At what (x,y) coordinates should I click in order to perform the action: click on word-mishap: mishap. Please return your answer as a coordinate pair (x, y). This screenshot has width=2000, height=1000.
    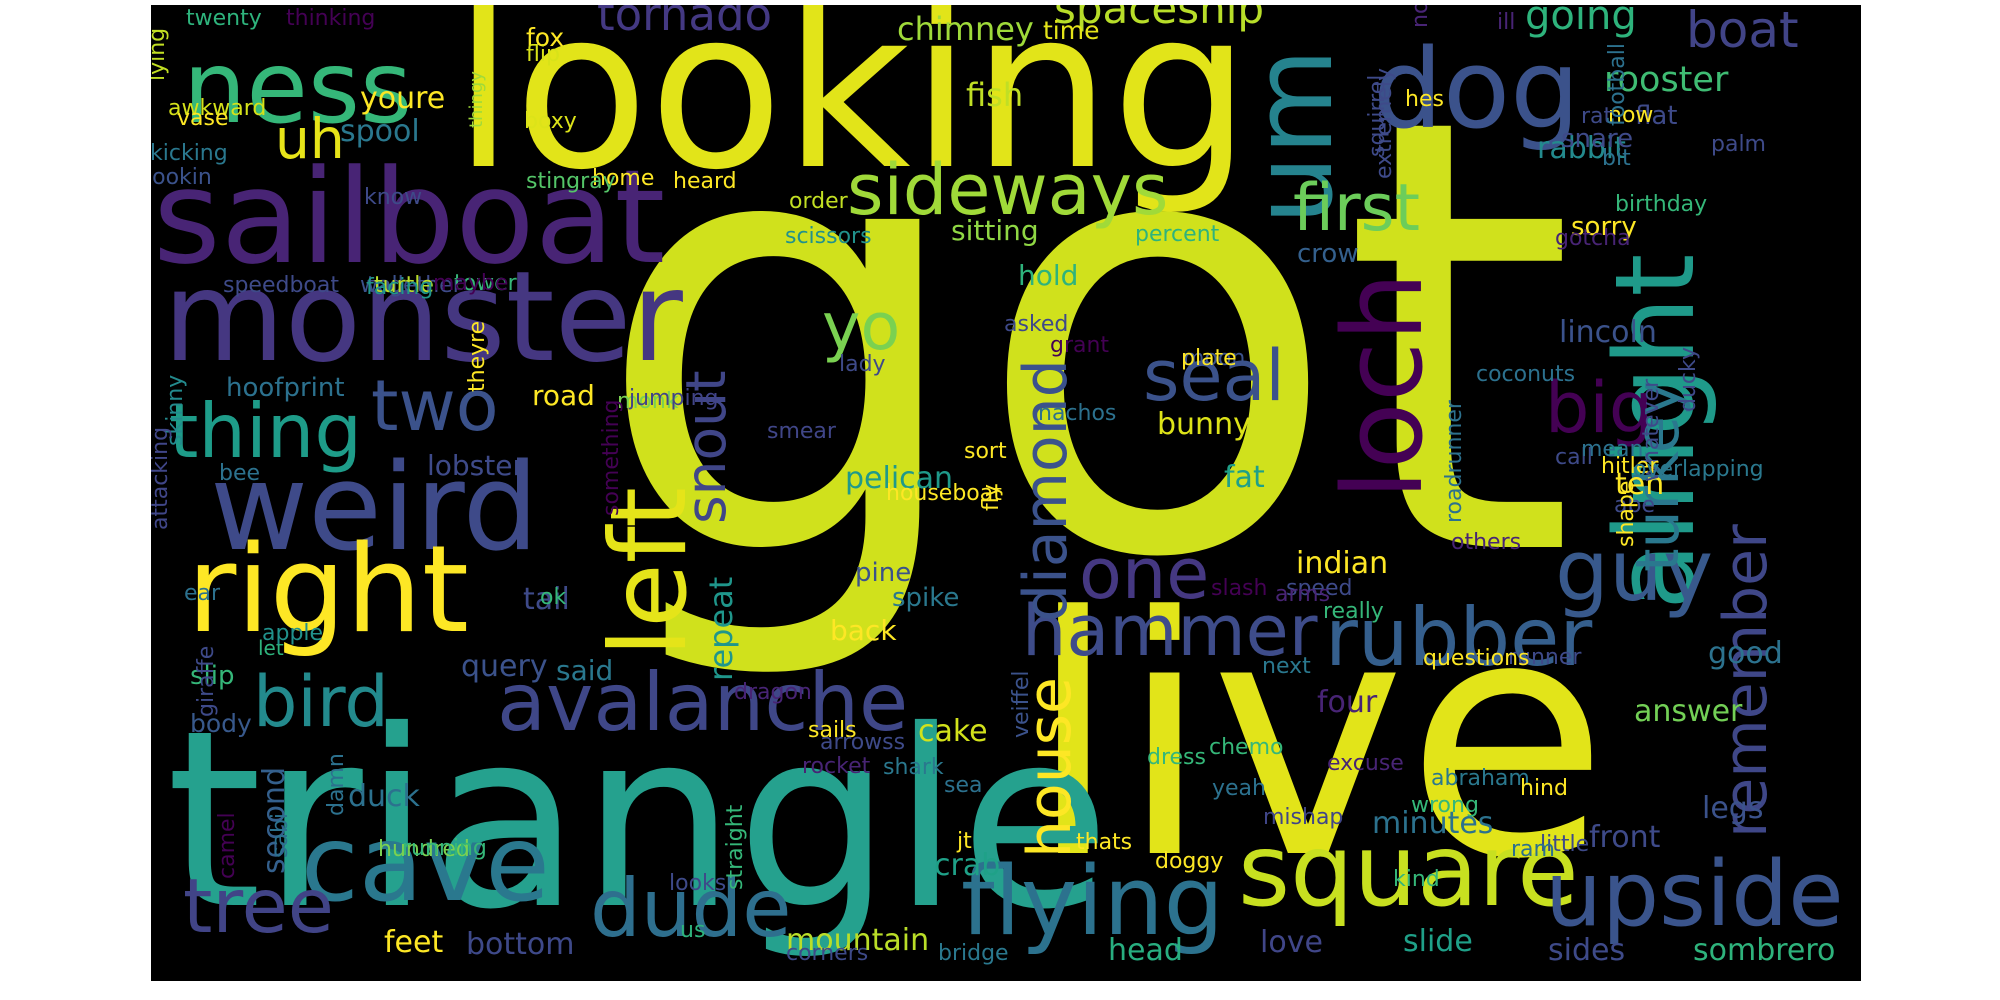
    Looking at the image, I should click on (1303, 817).